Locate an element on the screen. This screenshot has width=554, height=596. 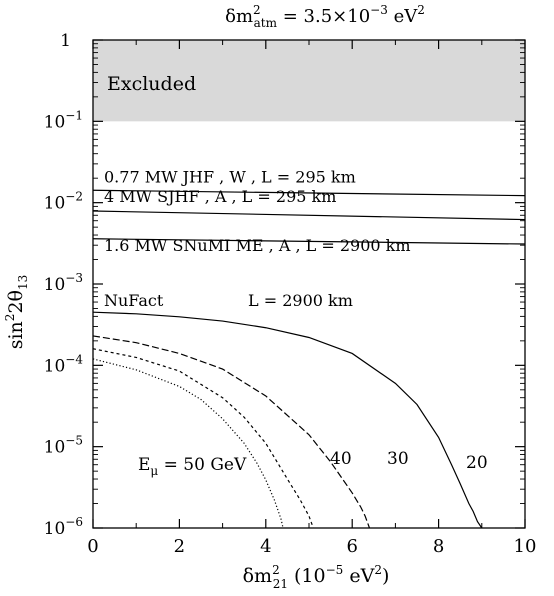
experiment-label: 4 MW SJHF , A , L = 295 km is located at coordinates (220, 196).